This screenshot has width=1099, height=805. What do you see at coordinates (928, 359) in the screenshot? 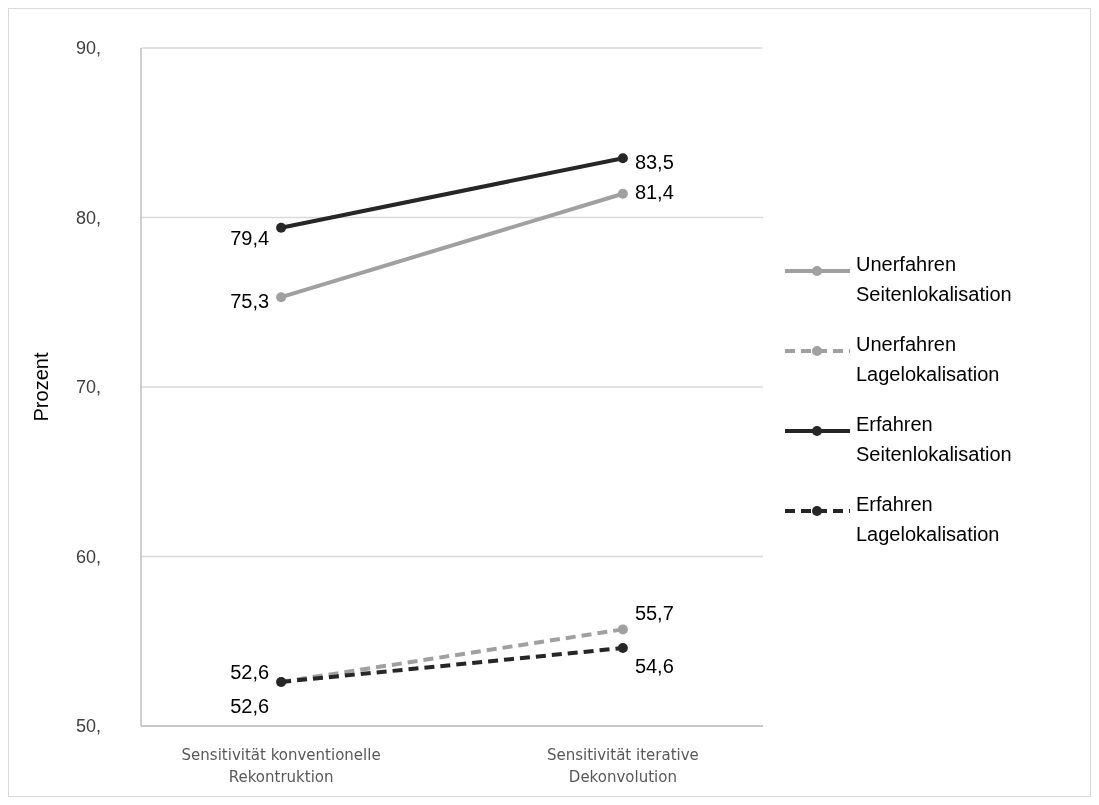
I see `legend-label: Unerfahren Lagelokalisation` at bounding box center [928, 359].